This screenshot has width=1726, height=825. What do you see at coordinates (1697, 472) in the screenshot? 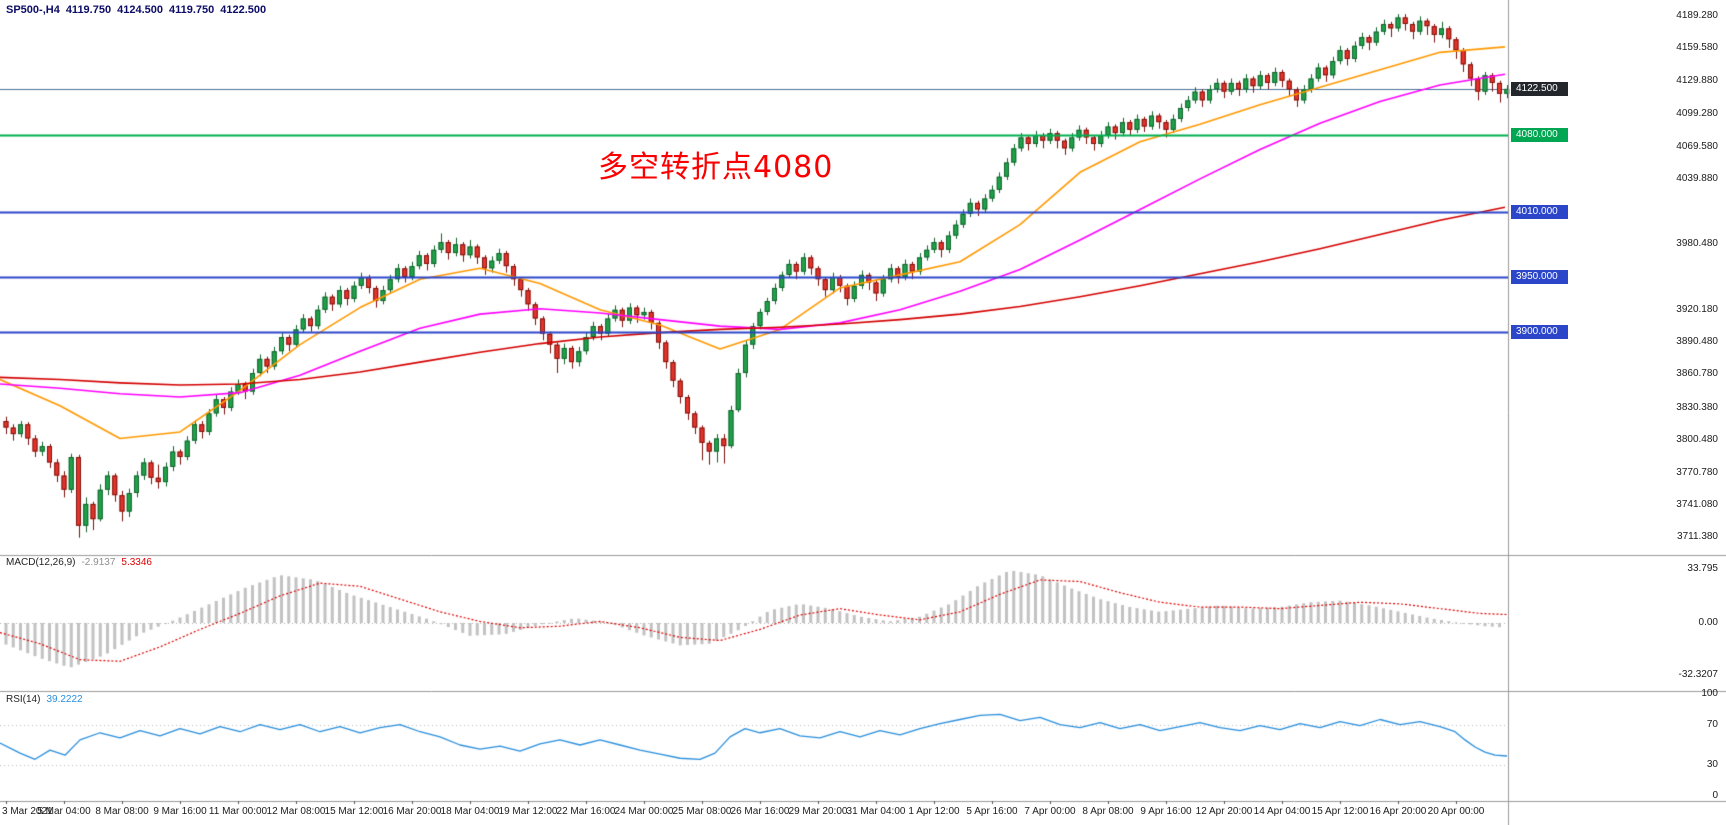
I see `price-tick-label: 3770.780` at bounding box center [1697, 472].